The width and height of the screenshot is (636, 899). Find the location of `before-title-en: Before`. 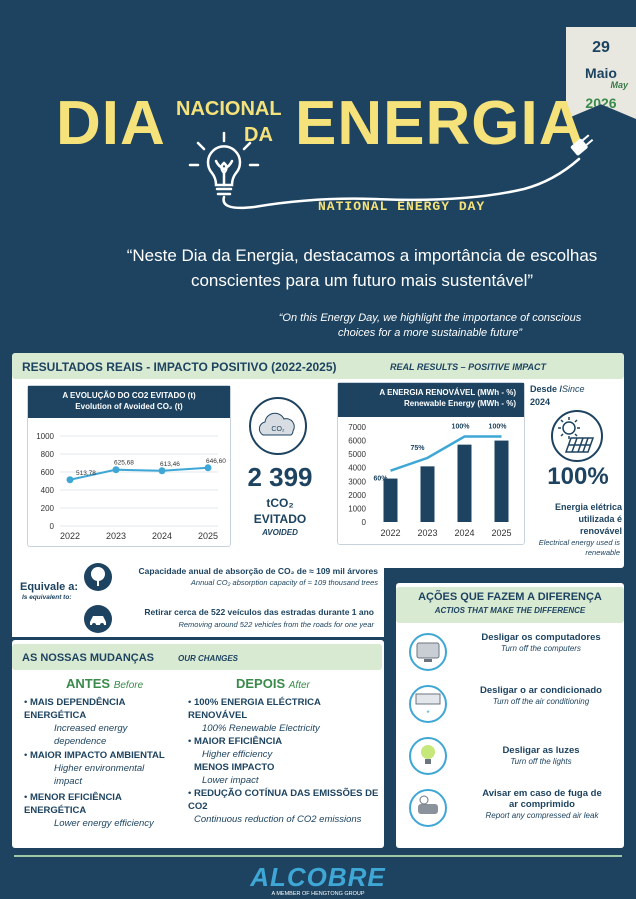

before-title-en: Before is located at coordinates (128, 685).